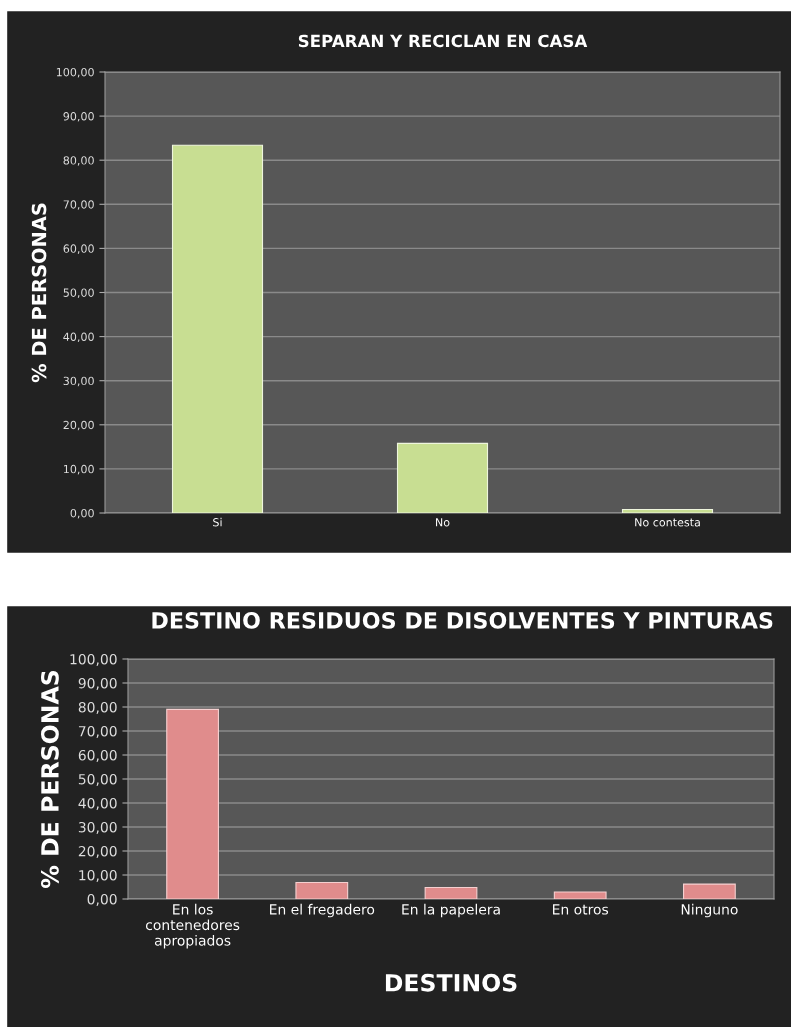 The image size is (791, 1027). I want to click on x-axis-title: DESTINOS, so click(451, 982).